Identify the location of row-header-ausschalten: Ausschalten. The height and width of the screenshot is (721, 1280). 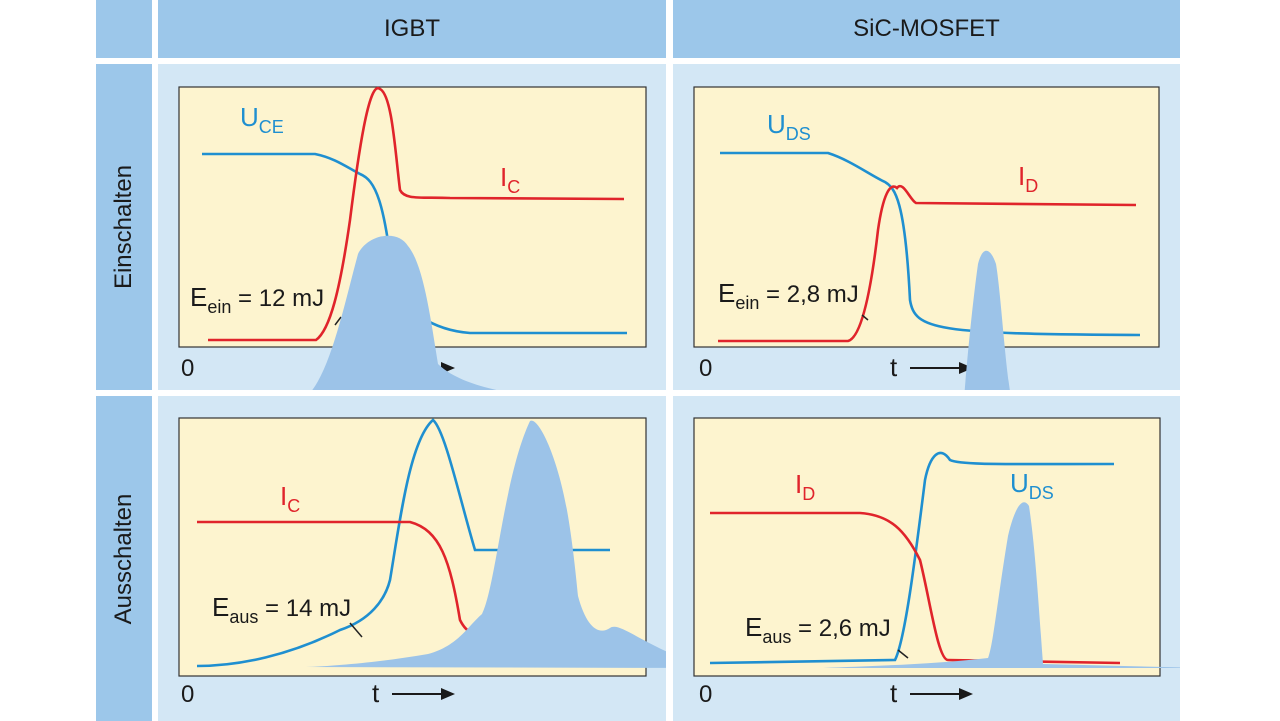
(124, 558).